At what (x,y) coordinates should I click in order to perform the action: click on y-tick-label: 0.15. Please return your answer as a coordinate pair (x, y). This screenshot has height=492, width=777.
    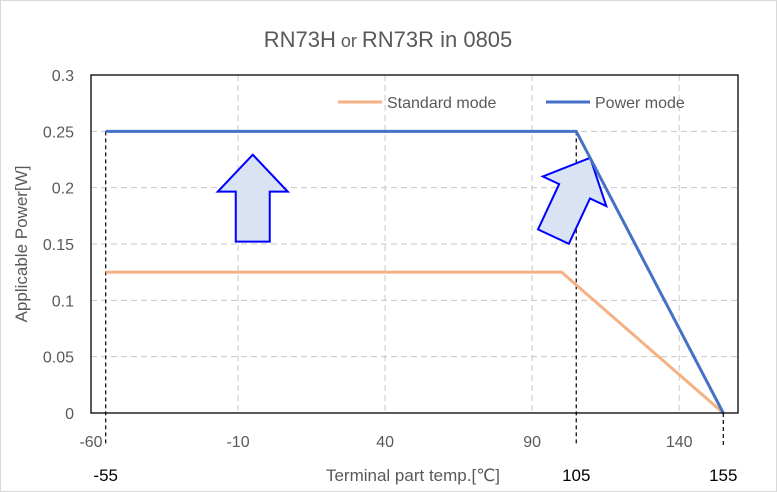
    Looking at the image, I should click on (58, 245).